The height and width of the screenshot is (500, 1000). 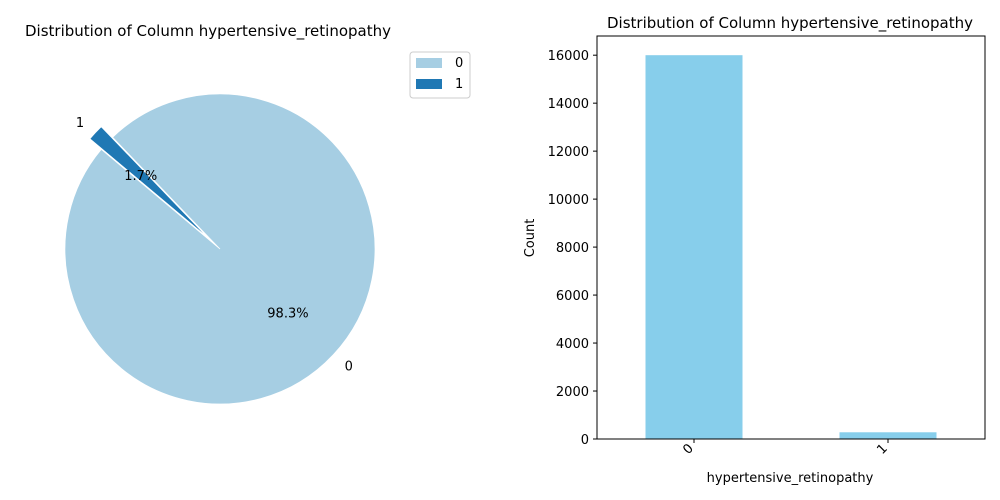 What do you see at coordinates (440, 75) in the screenshot?
I see `legend: 0 1` at bounding box center [440, 75].